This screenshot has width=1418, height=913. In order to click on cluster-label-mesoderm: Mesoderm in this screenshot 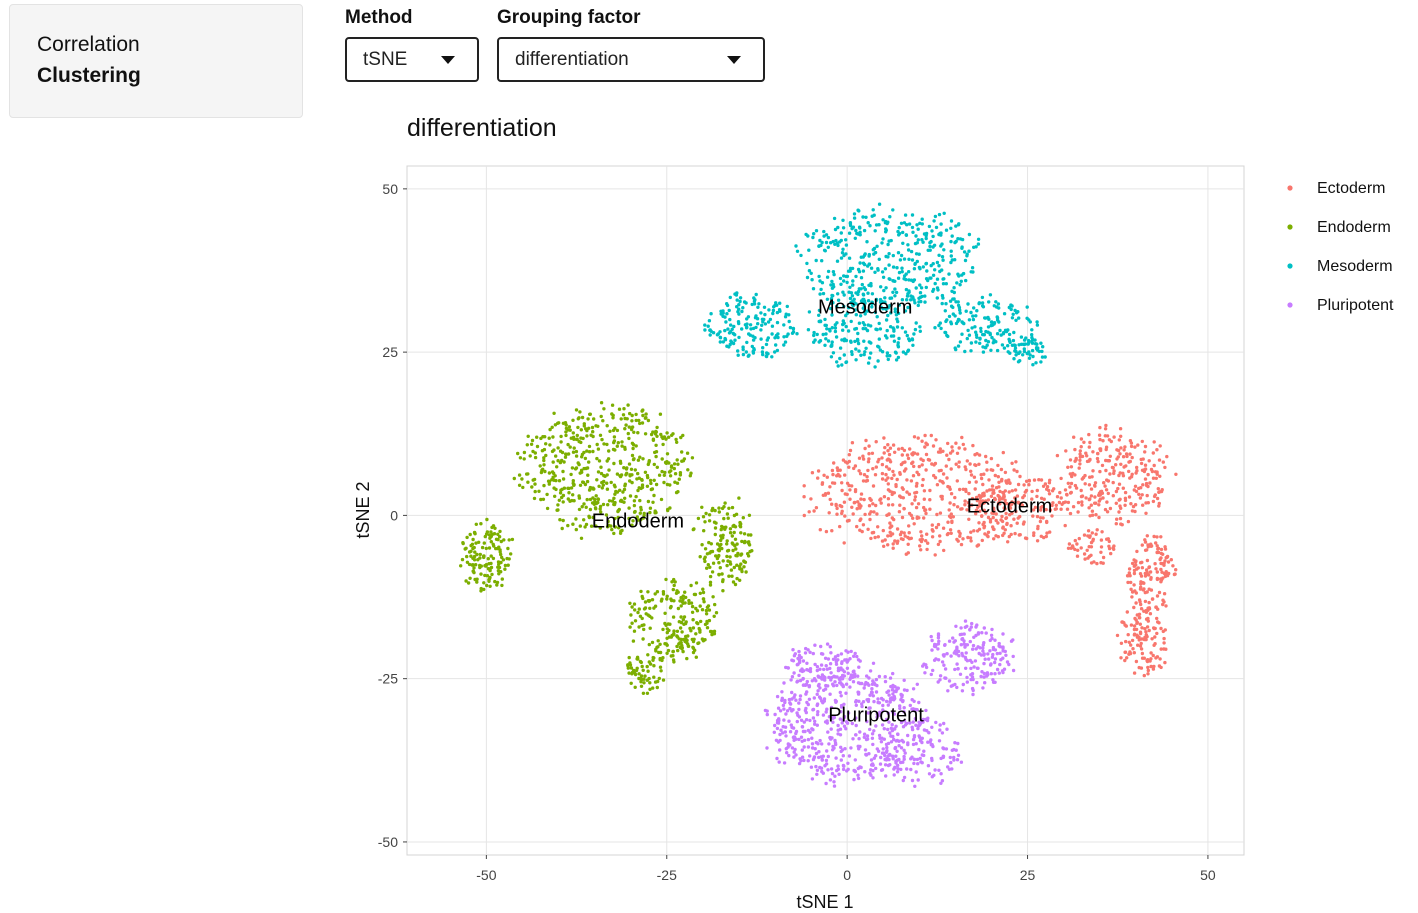, I will do `click(865, 307)`.